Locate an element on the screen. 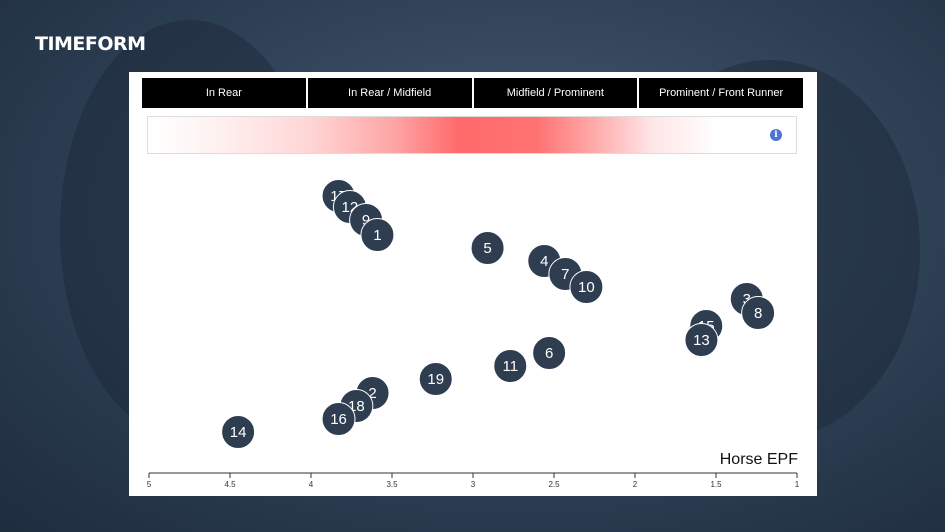 This screenshot has height=532, width=945. horse-marker: 1 is located at coordinates (377, 235).